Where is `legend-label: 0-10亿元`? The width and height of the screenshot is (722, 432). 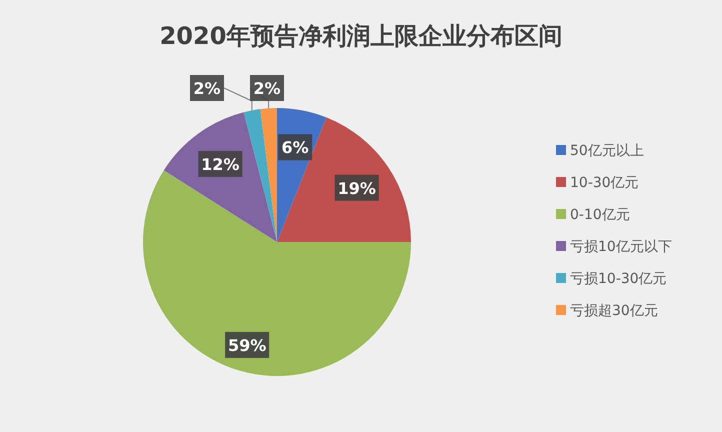
legend-label: 0-10亿元 is located at coordinates (600, 215).